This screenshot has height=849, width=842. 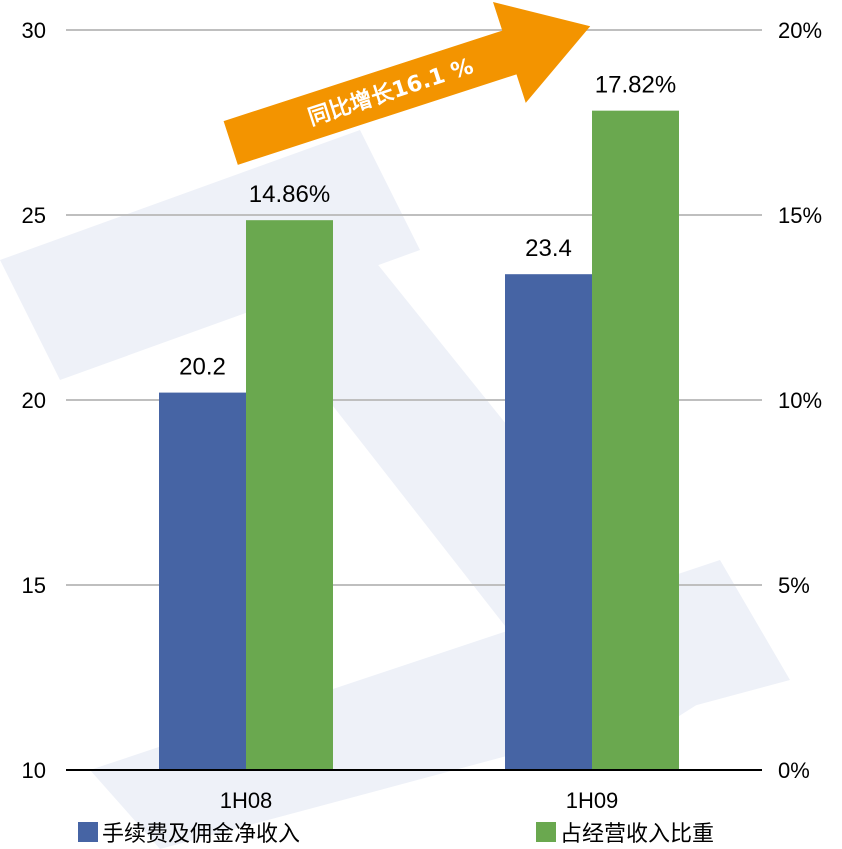 What do you see at coordinates (800, 215) in the screenshot?
I see `y-right-tick-label: 15%` at bounding box center [800, 215].